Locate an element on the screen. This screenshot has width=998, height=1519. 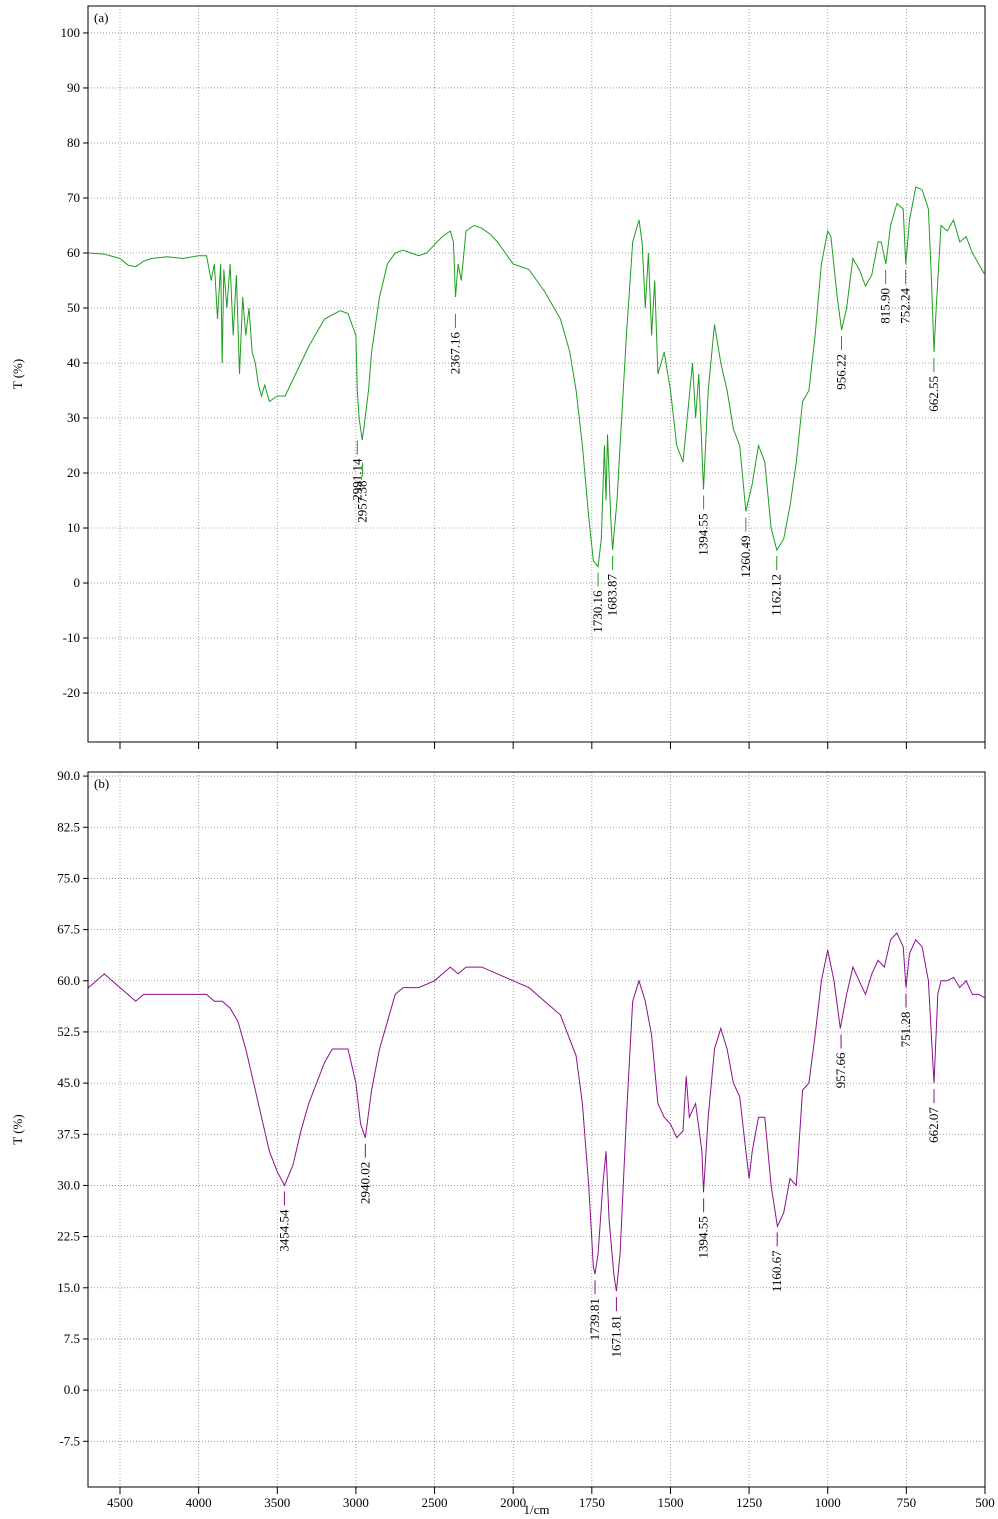
peak-label: 1162.12 is located at coordinates (776, 595).